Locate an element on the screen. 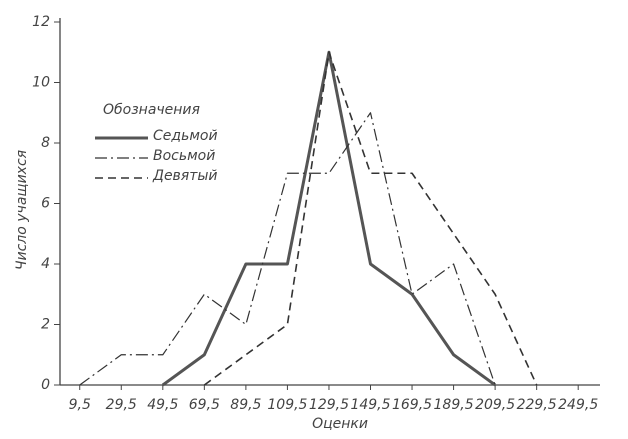  y-tick-label: 12 is located at coordinates (41, 22).